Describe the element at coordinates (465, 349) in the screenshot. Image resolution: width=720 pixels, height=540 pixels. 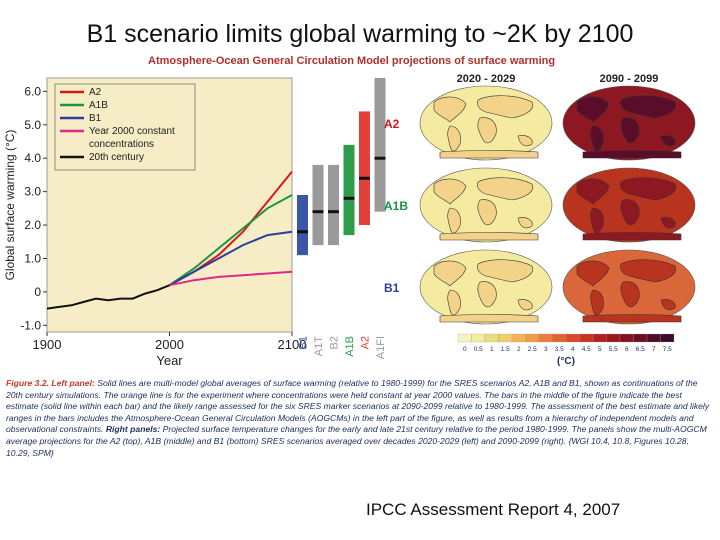
I see `colorbar-tick: 0` at that location.